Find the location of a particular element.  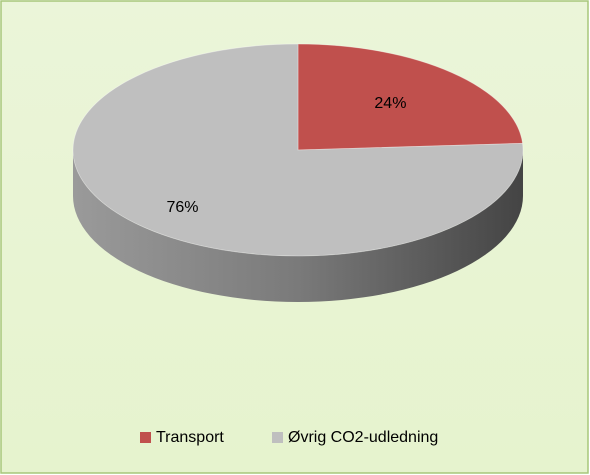

legend-label: Øvrig CO2-udledning is located at coordinates (363, 437).